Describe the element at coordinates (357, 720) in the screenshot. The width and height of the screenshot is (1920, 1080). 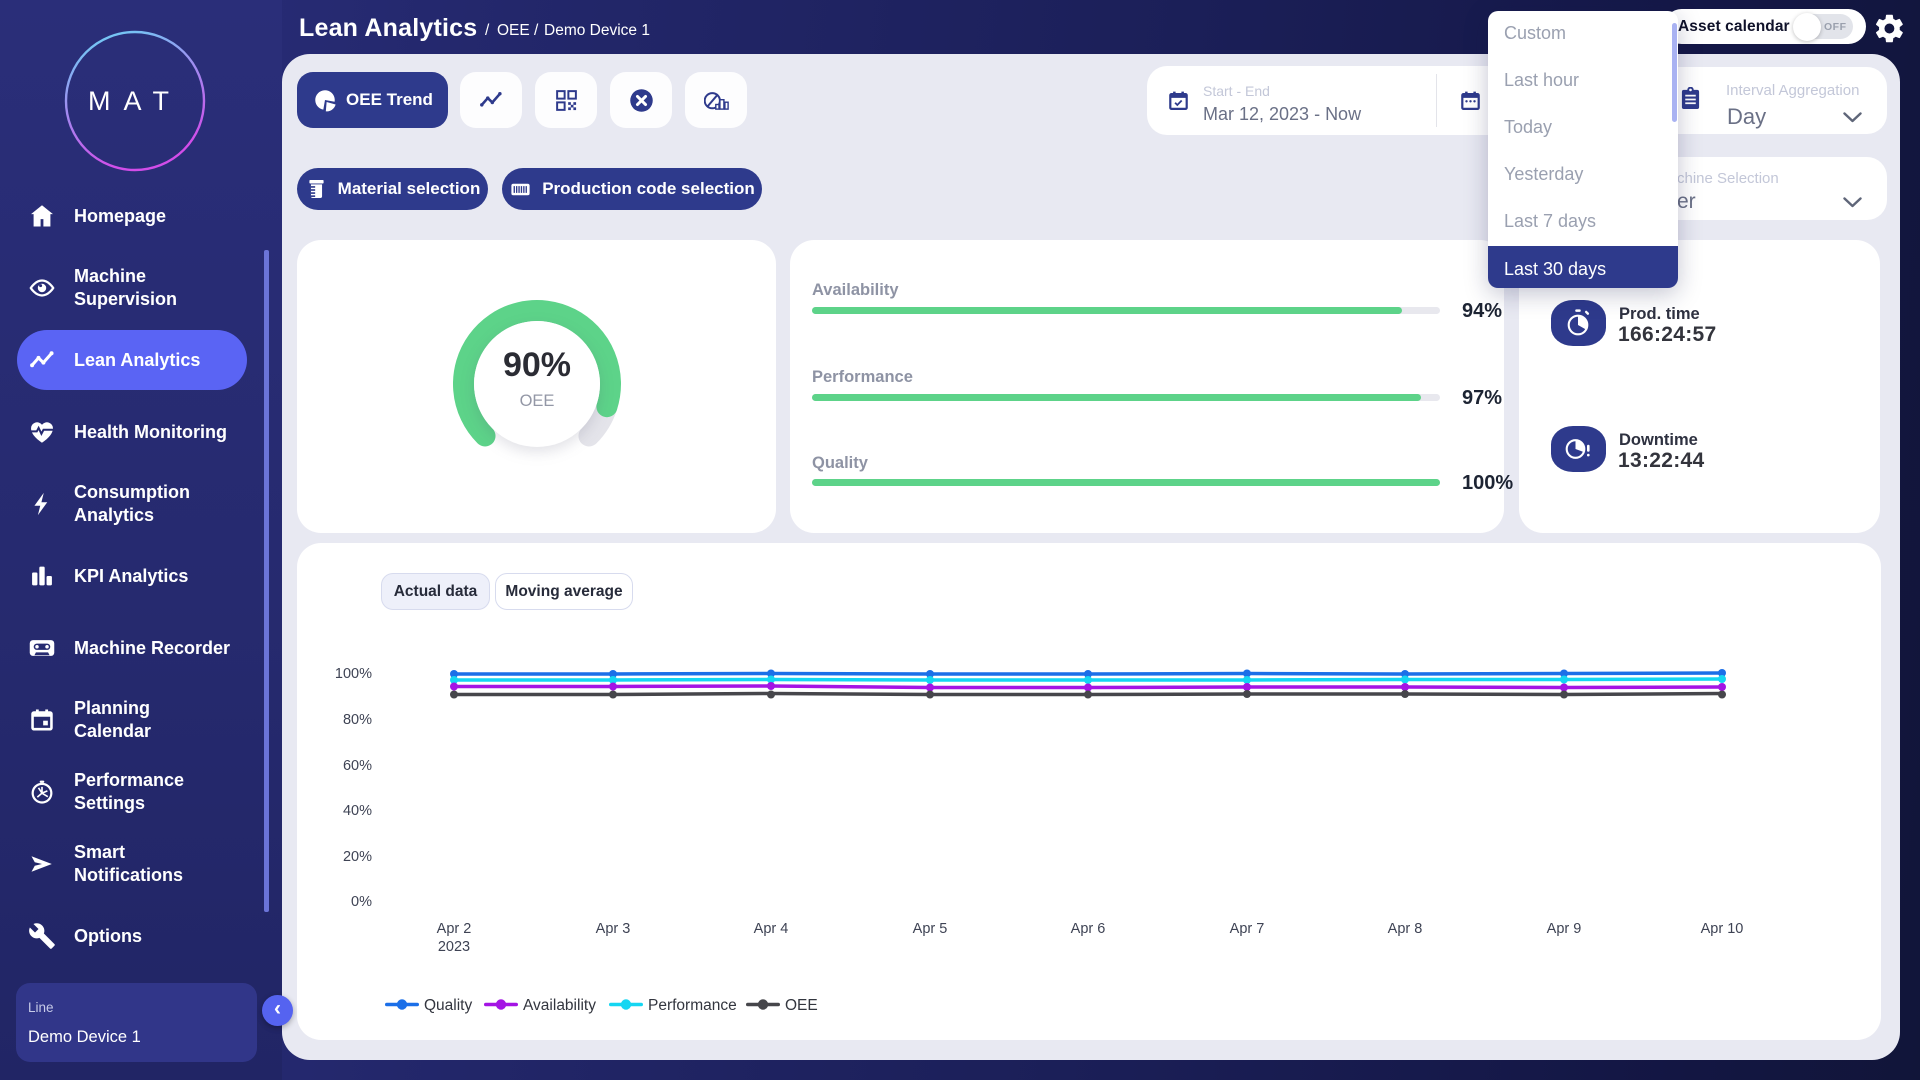
I see `svg-text: 80%` at that location.